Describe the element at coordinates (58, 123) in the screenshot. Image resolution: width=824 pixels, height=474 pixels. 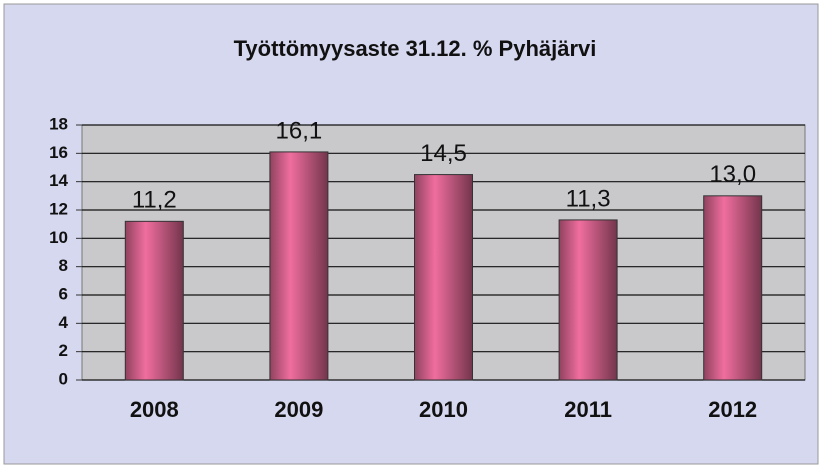
I see `y-tick-label: 18` at that location.